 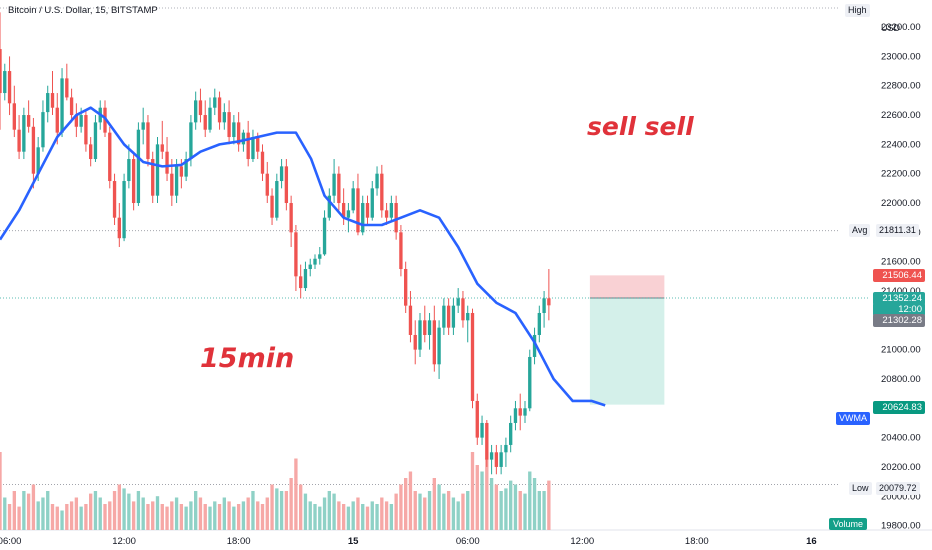 I want to click on y-tick-label: 20400.00, so click(x=901, y=438).